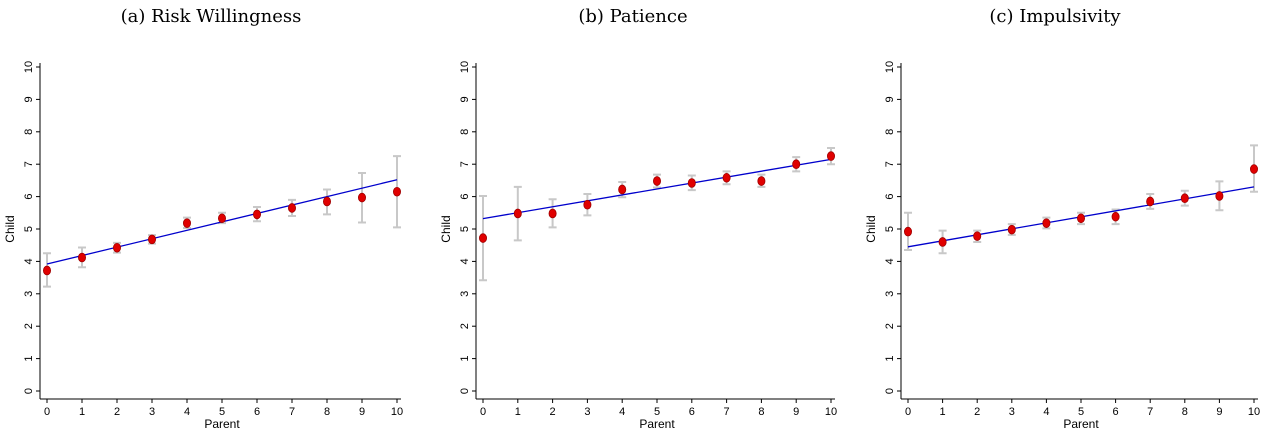 This screenshot has width=1267, height=443. What do you see at coordinates (657, 189) in the screenshot?
I see `fit-line` at bounding box center [657, 189].